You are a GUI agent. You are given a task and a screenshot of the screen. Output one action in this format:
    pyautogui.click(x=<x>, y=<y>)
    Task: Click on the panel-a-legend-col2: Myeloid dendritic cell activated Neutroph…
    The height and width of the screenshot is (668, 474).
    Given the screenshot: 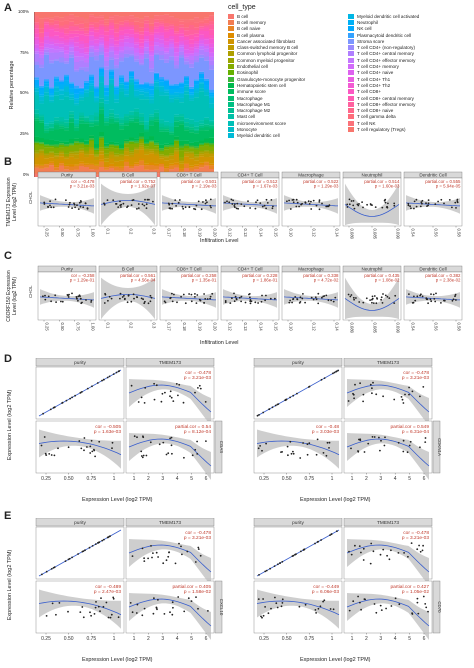 What is the action you would take?
    pyautogui.click(x=410, y=75)
    